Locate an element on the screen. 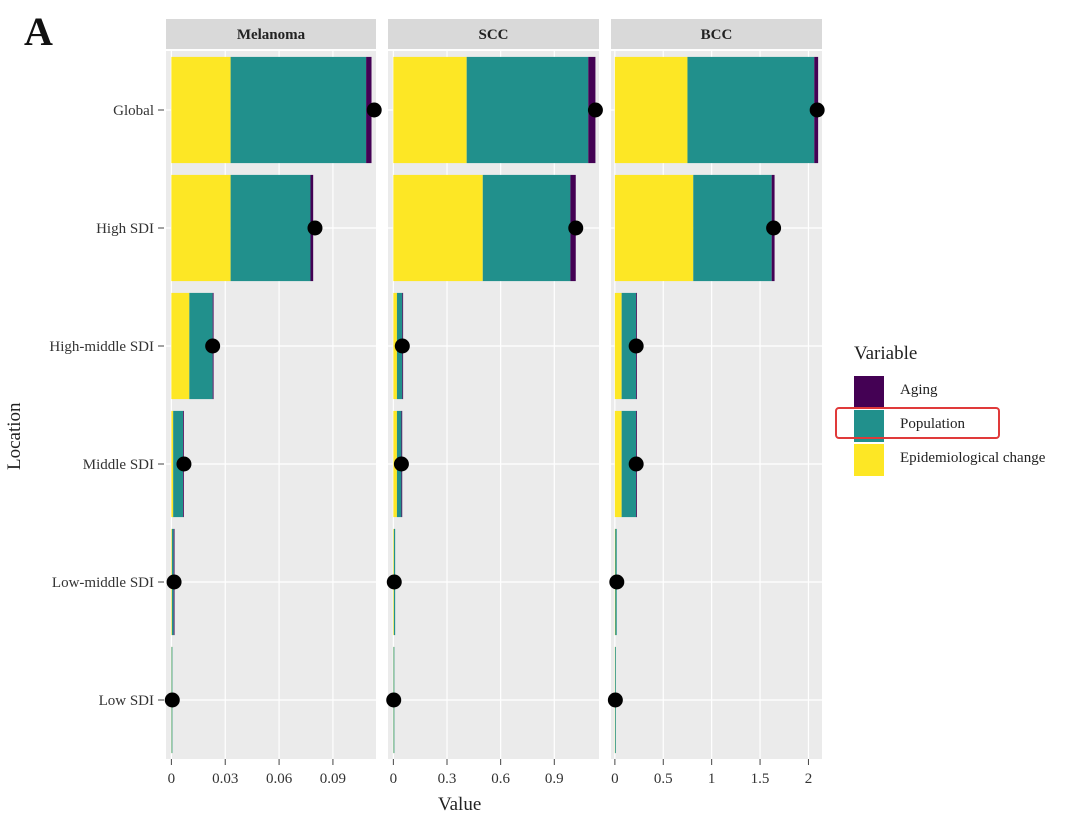  facet-strip-scc is located at coordinates (493, 34).